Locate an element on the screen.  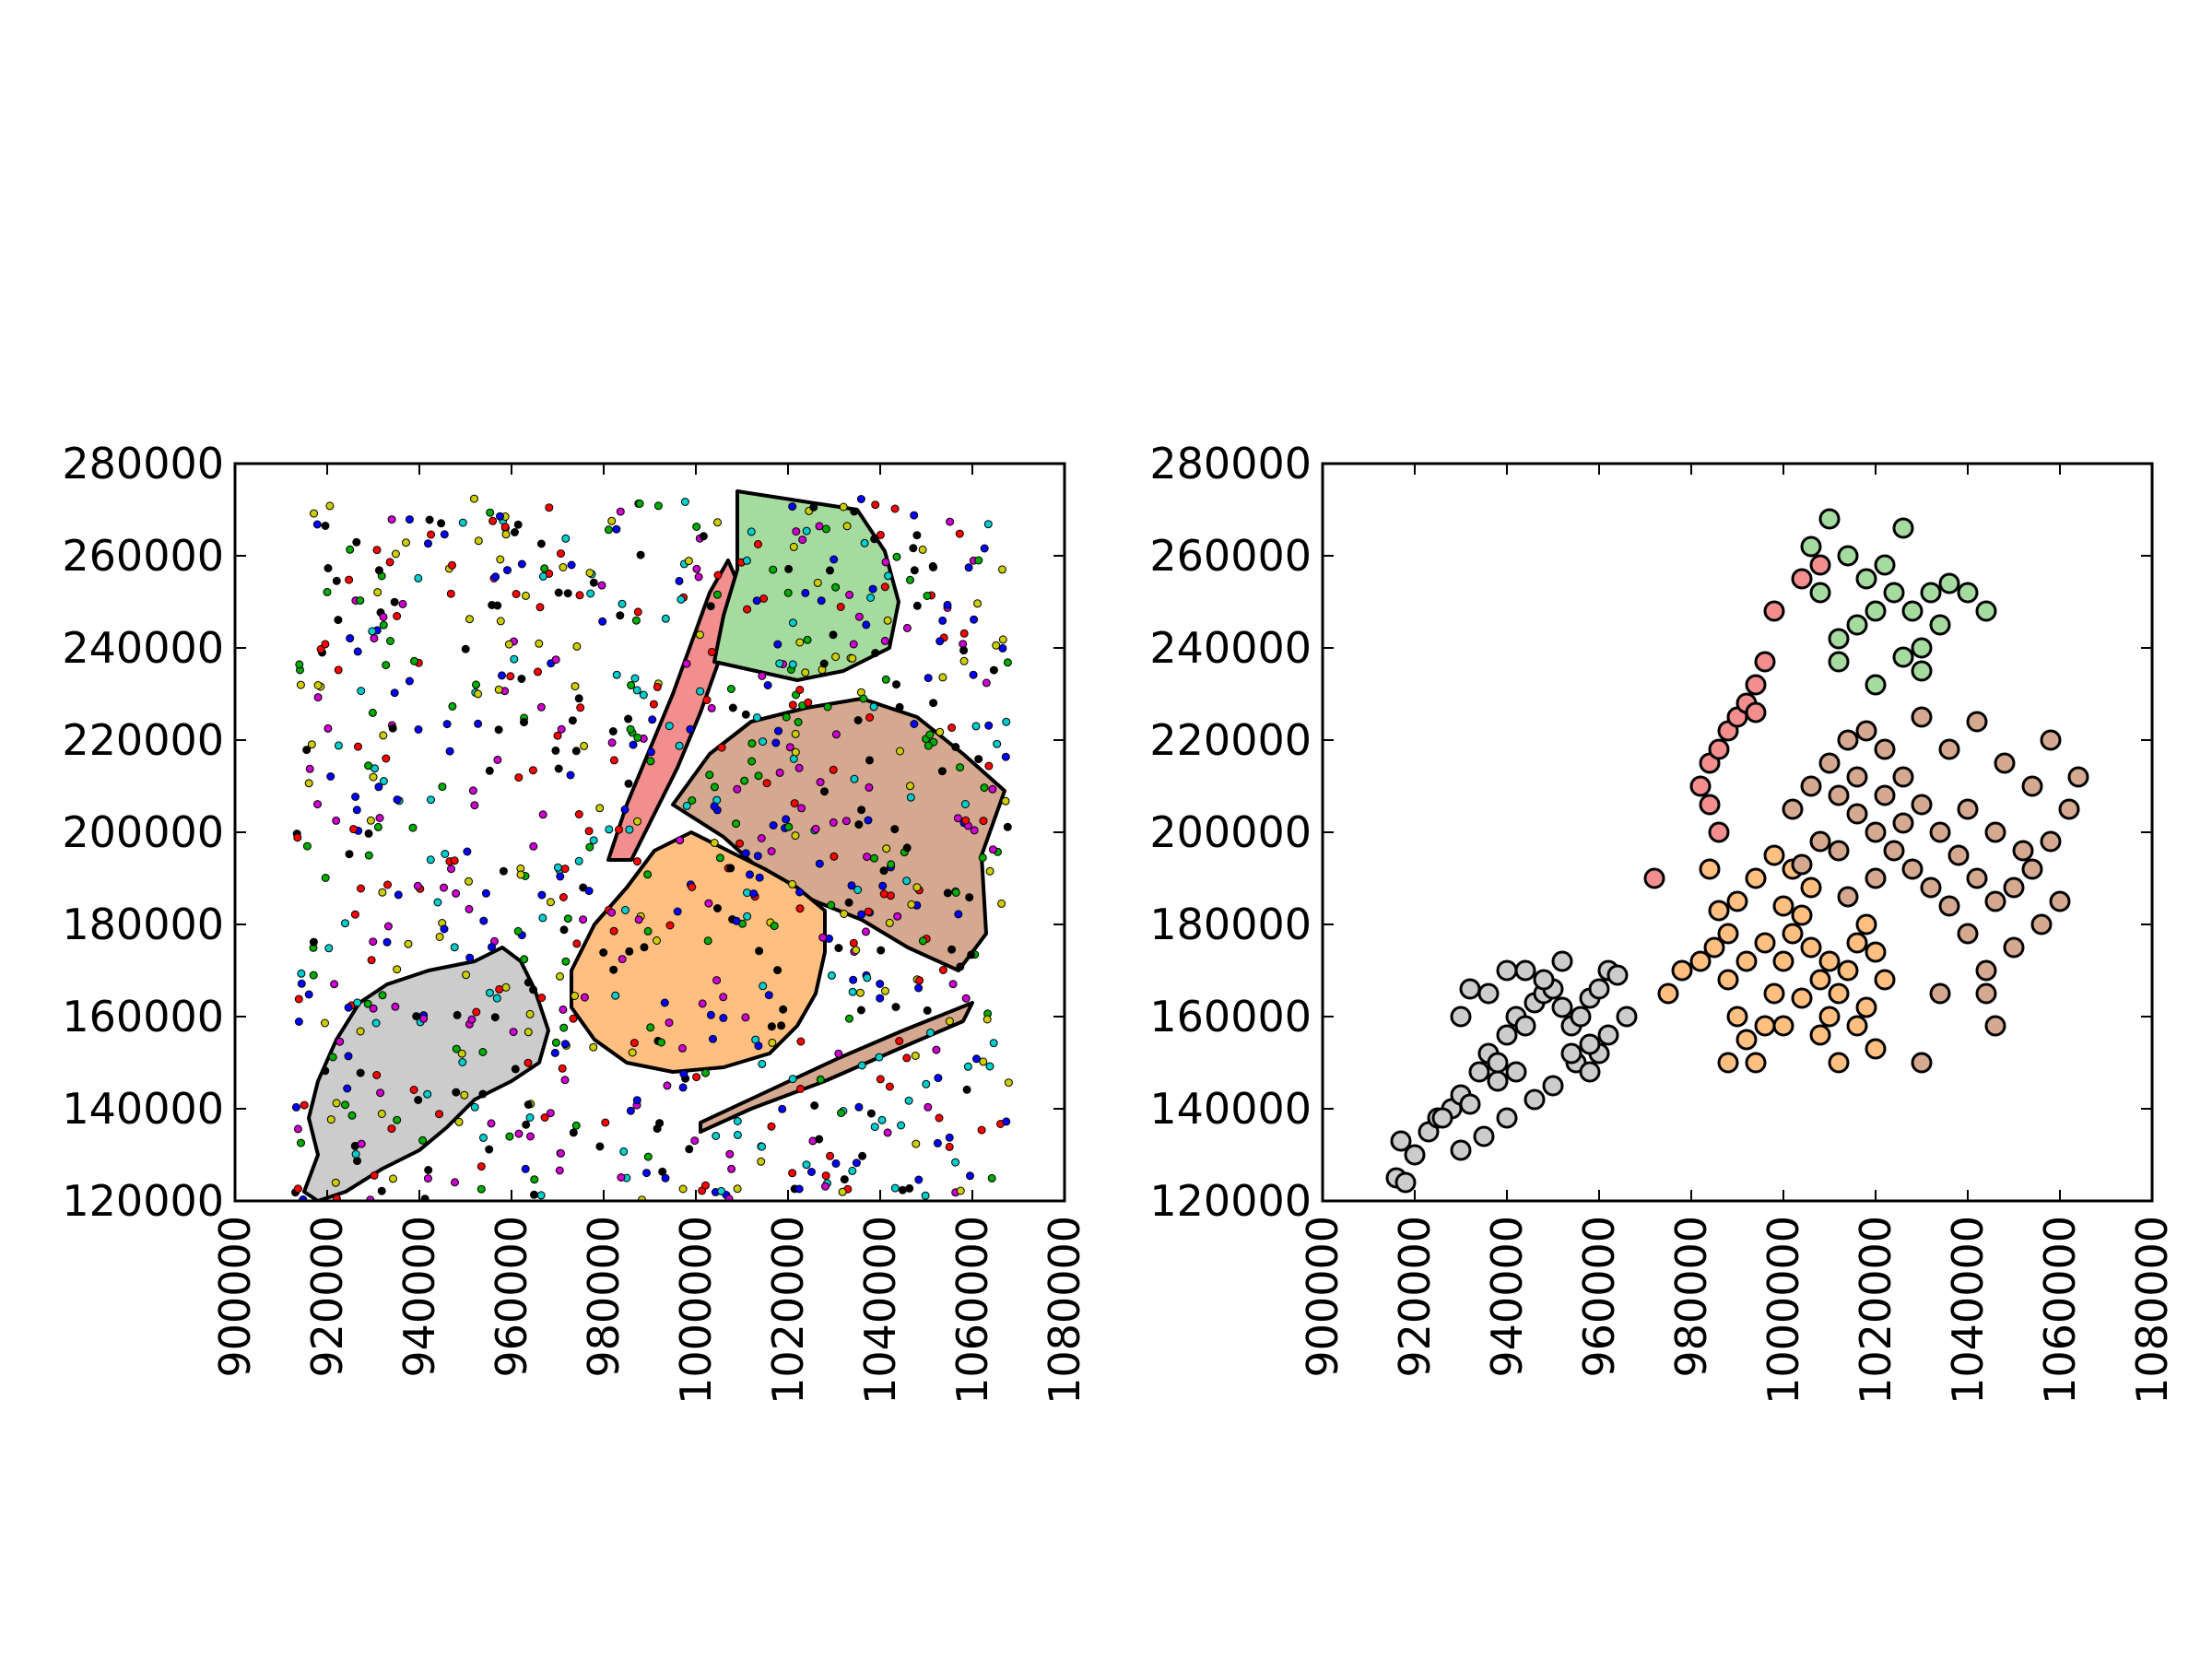
x-tick-label: 900000 is located at coordinates (235, 1297).